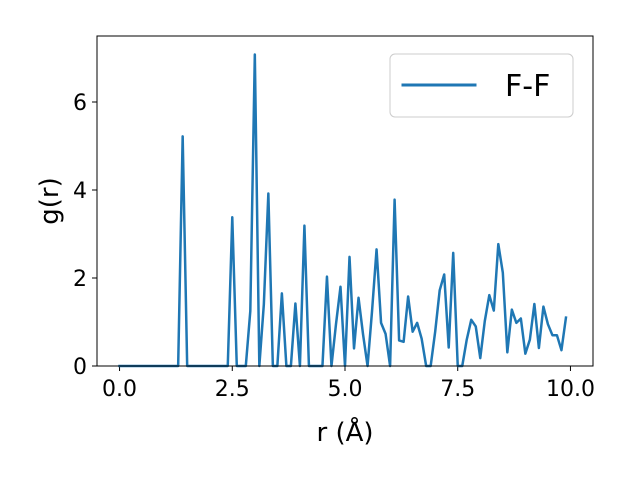 This screenshot has width=640, height=480. I want to click on x-tick-label: 0.0, so click(119, 389).